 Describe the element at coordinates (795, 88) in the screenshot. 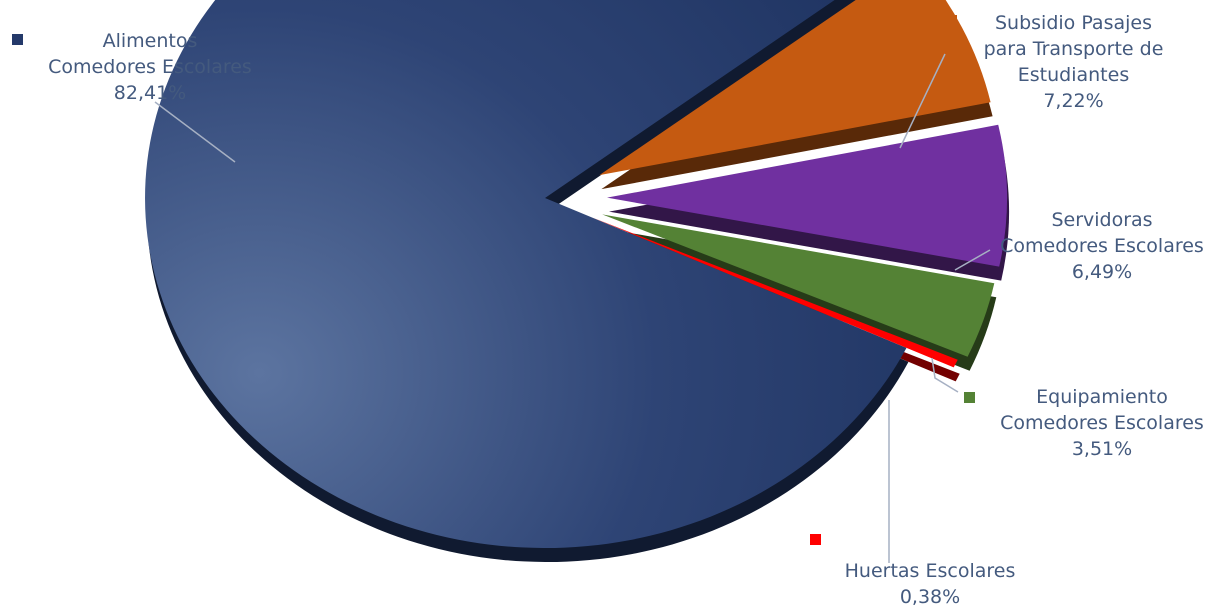

I see `slice-subsidio-pasajes` at that location.